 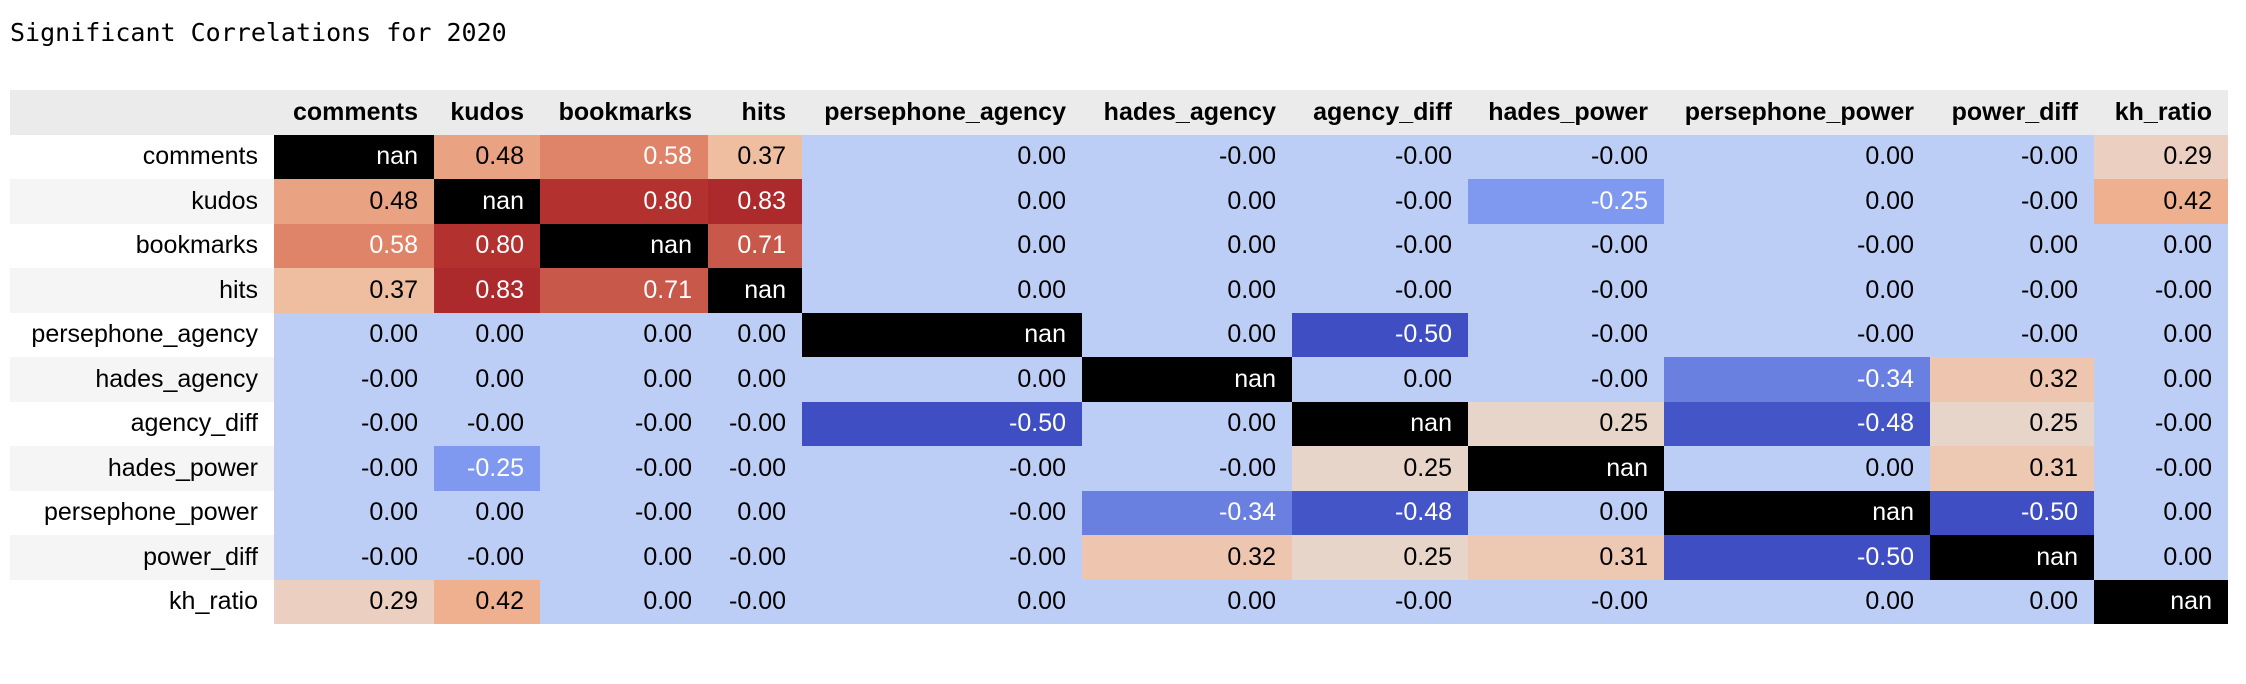 What do you see at coordinates (142, 245) in the screenshot?
I see `row-header: bookmarks` at bounding box center [142, 245].